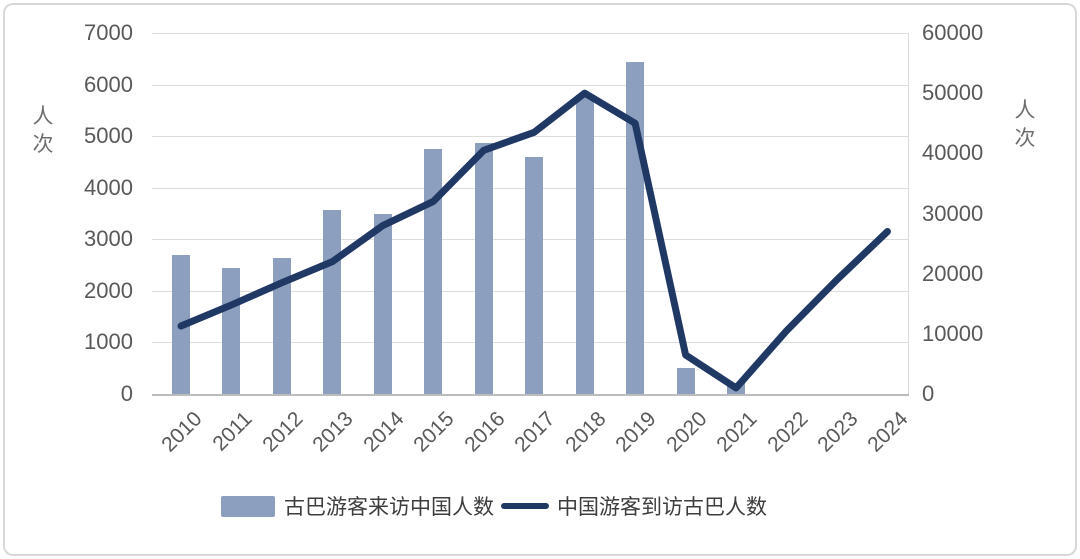 This screenshot has width=1080, height=559. I want to click on left-axis-tick-label: 7000, so click(108, 32).